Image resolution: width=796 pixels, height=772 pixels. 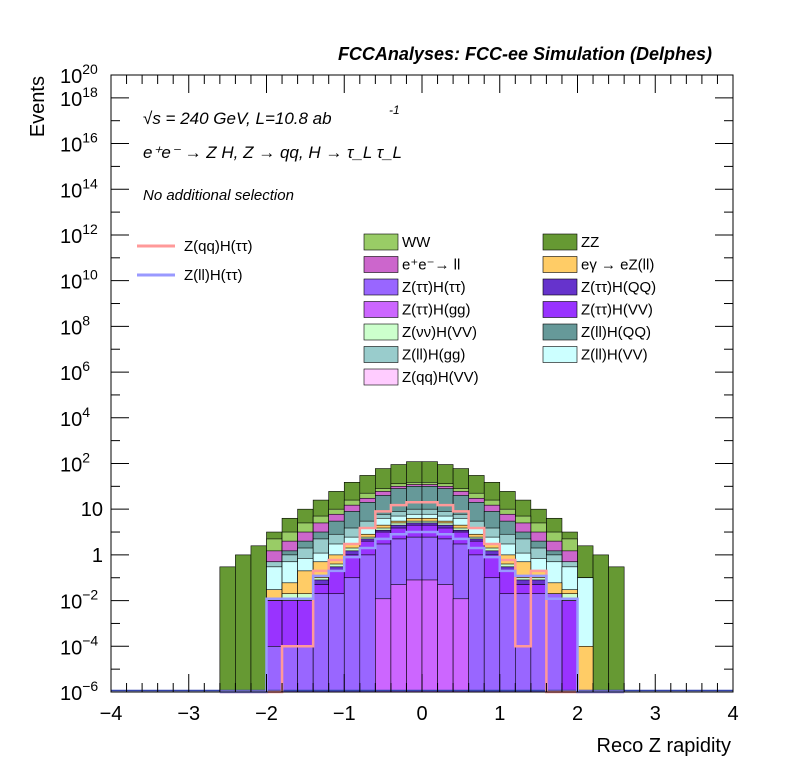 What do you see at coordinates (79, 188) in the screenshot?
I see `y-tick-label: 10¹⁴` at bounding box center [79, 188].